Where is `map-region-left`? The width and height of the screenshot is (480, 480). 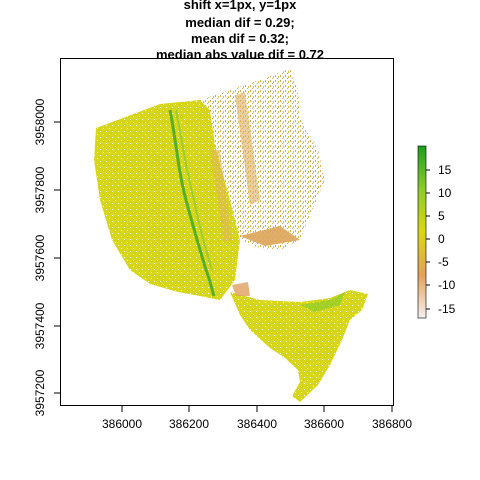
map-region-left is located at coordinates (167, 200).